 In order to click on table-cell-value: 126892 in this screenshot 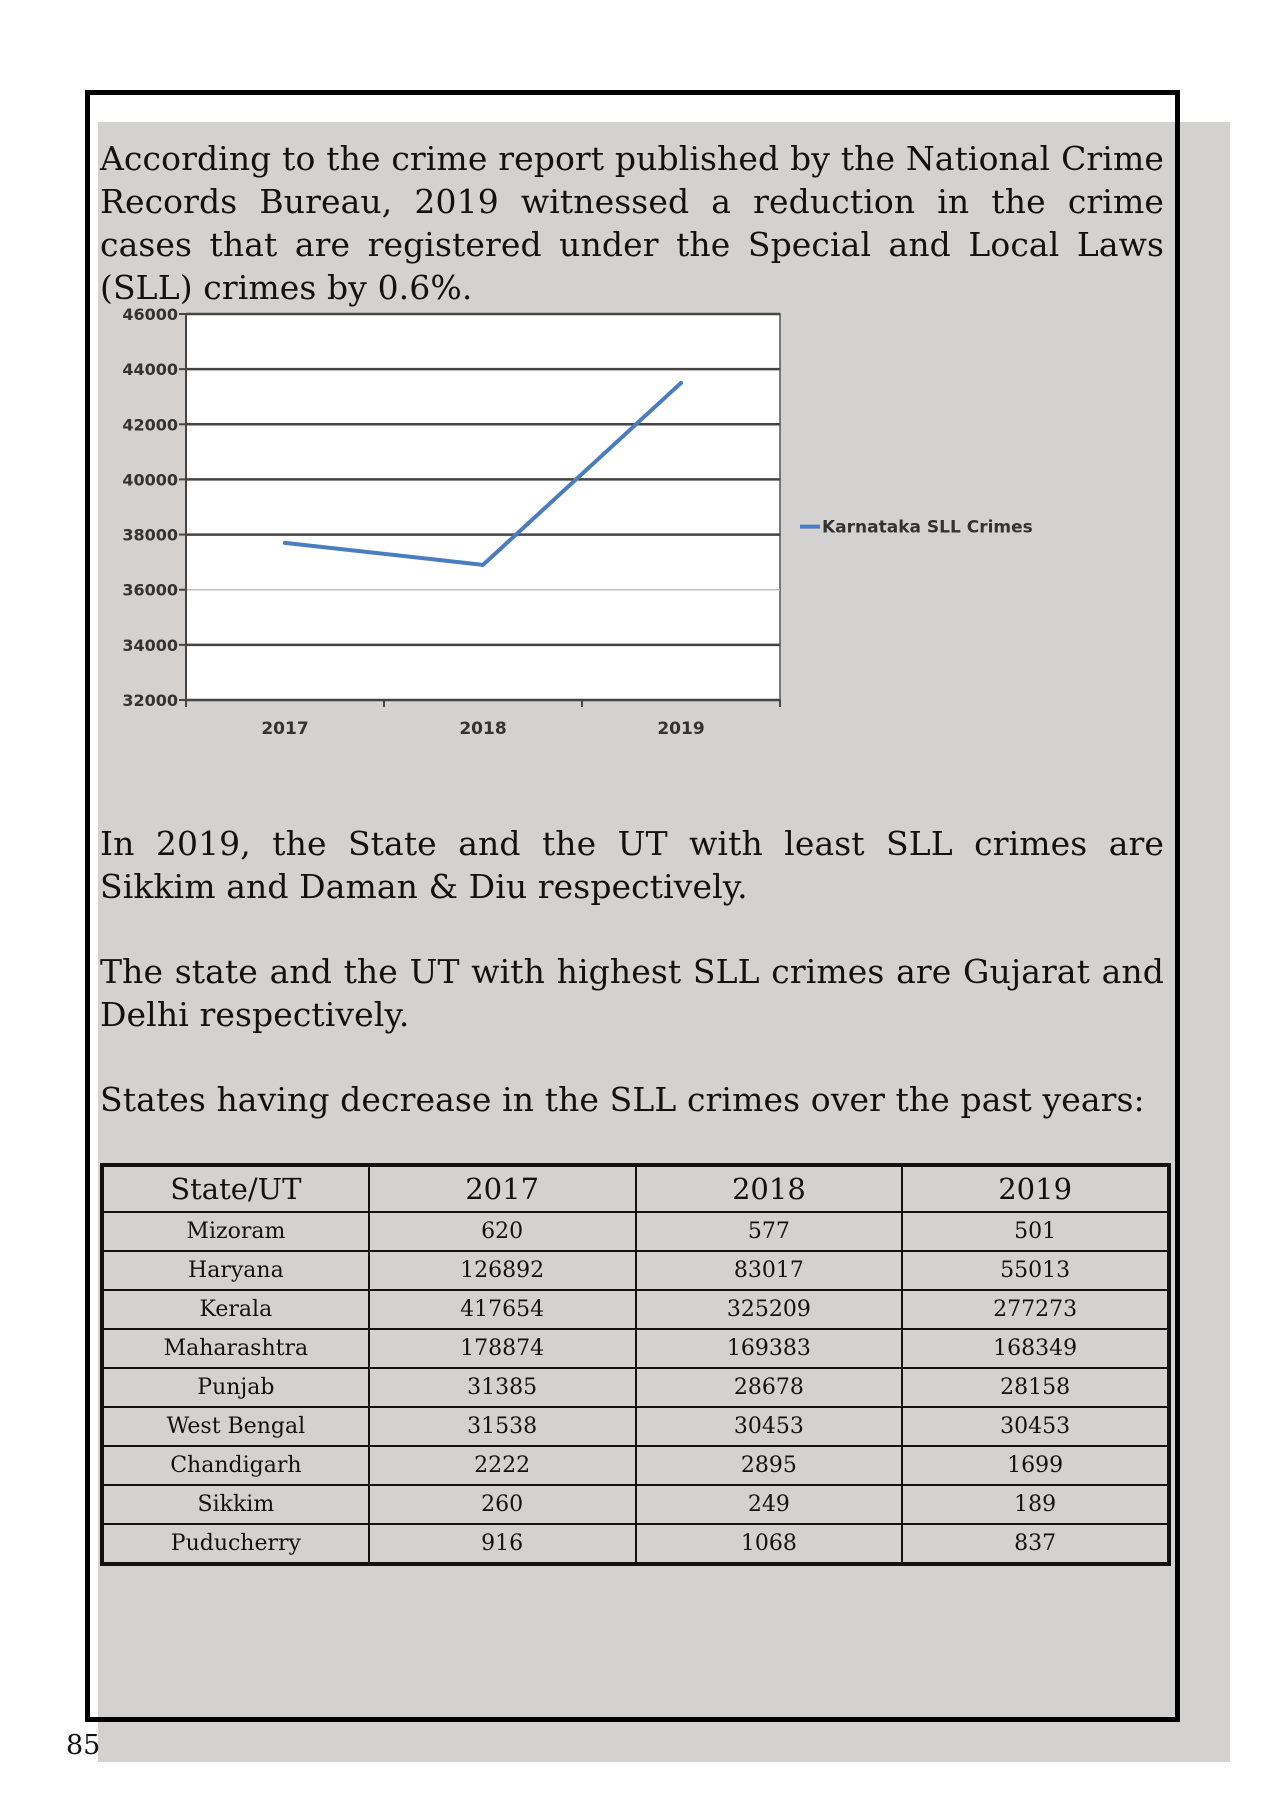, I will do `click(502, 1270)`.